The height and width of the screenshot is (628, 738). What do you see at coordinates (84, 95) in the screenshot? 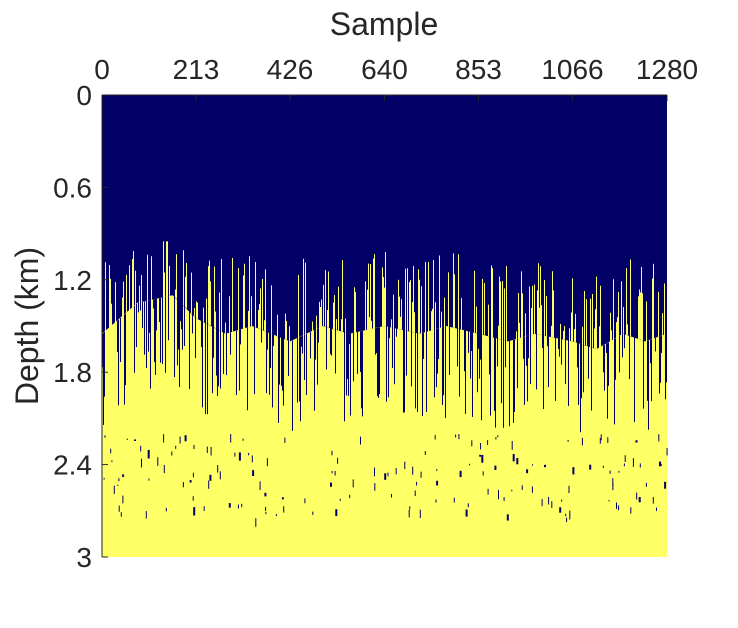
I see `y-tick-label: 0` at bounding box center [84, 95].